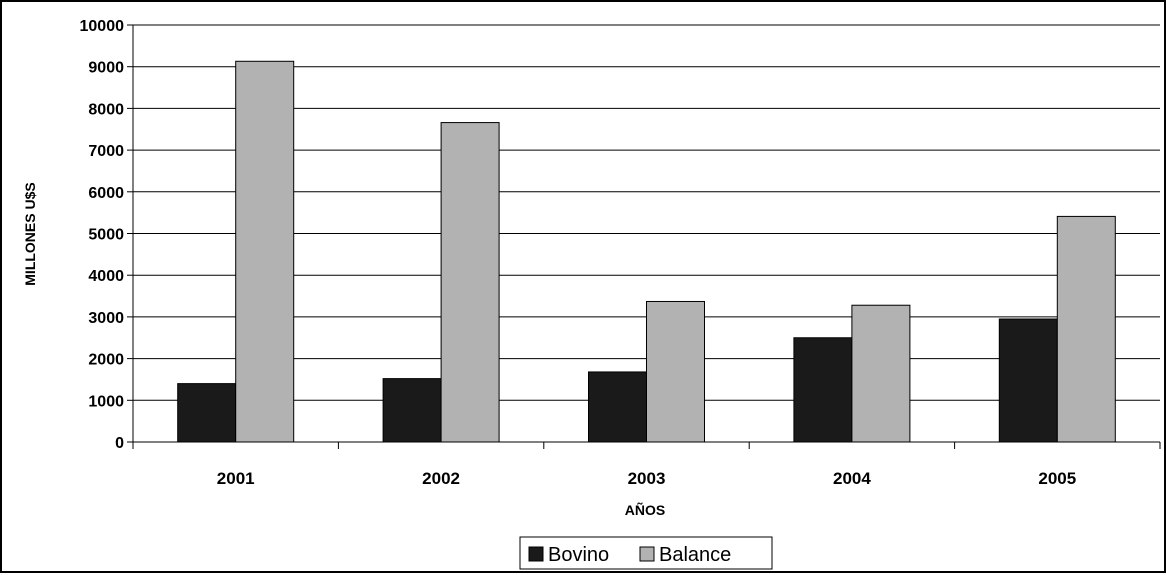 This screenshot has width=1166, height=575. What do you see at coordinates (102, 26) in the screenshot?
I see `y-tick-label: 10000` at bounding box center [102, 26].